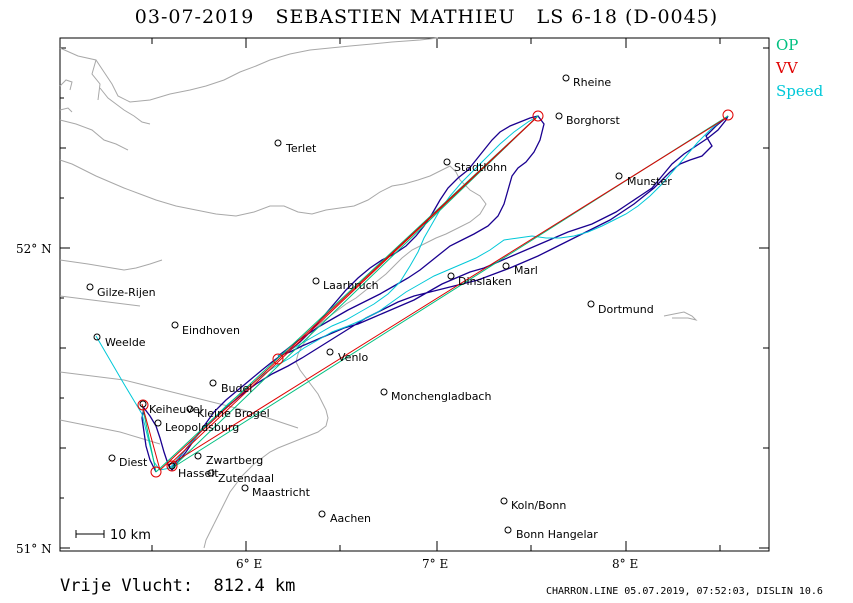  Describe the element at coordinates (350, 518) in the screenshot. I see `place-aachen: Aachen` at that location.